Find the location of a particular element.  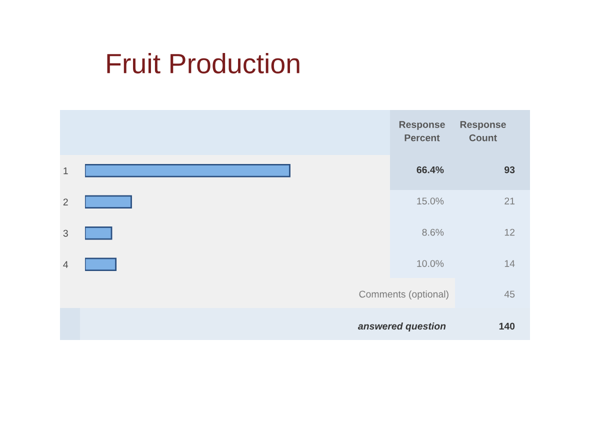

text: 93 is located at coordinates (509, 170).